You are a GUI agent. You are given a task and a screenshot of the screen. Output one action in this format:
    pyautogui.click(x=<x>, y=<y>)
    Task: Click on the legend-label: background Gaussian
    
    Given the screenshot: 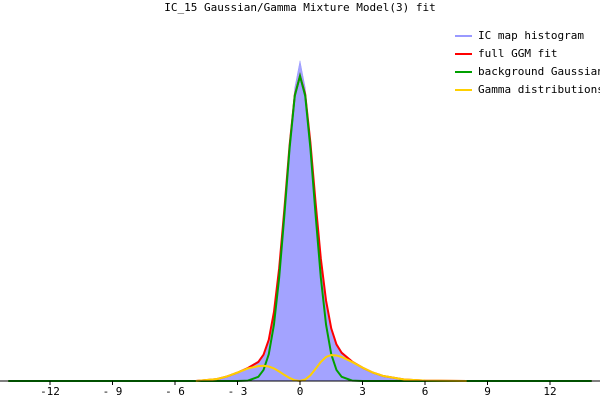 What is the action you would take?
    pyautogui.click(x=539, y=71)
    